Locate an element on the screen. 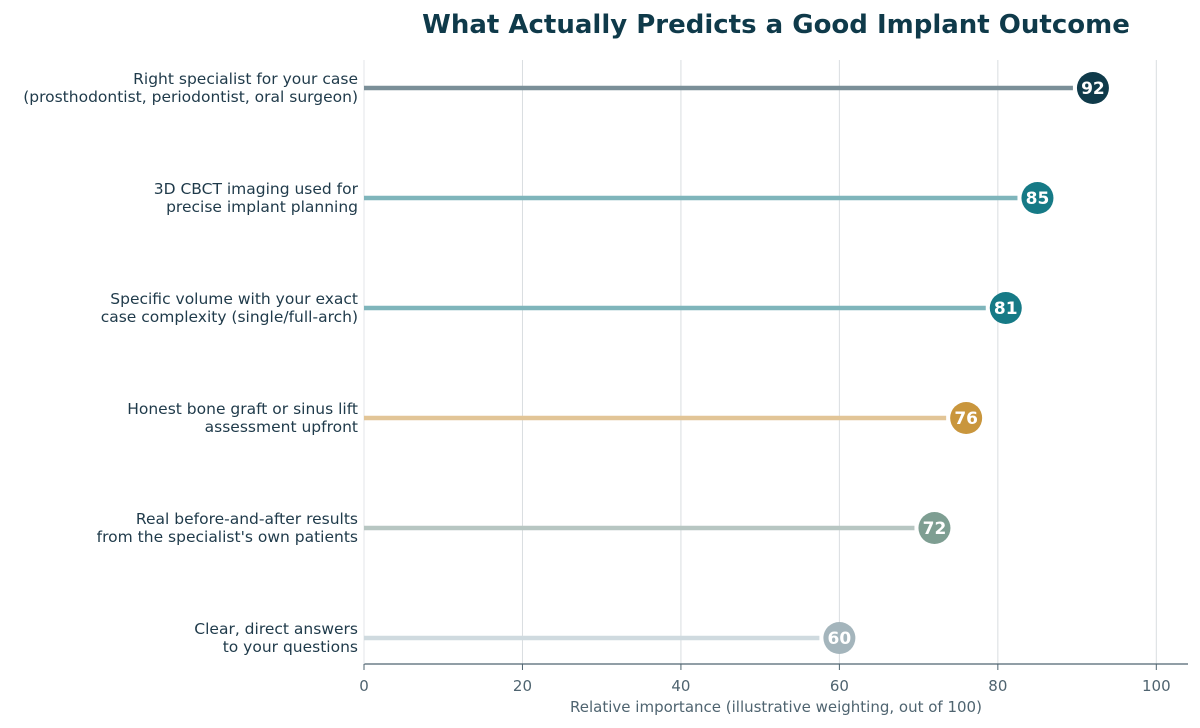  value-label: 92 is located at coordinates (1093, 89).